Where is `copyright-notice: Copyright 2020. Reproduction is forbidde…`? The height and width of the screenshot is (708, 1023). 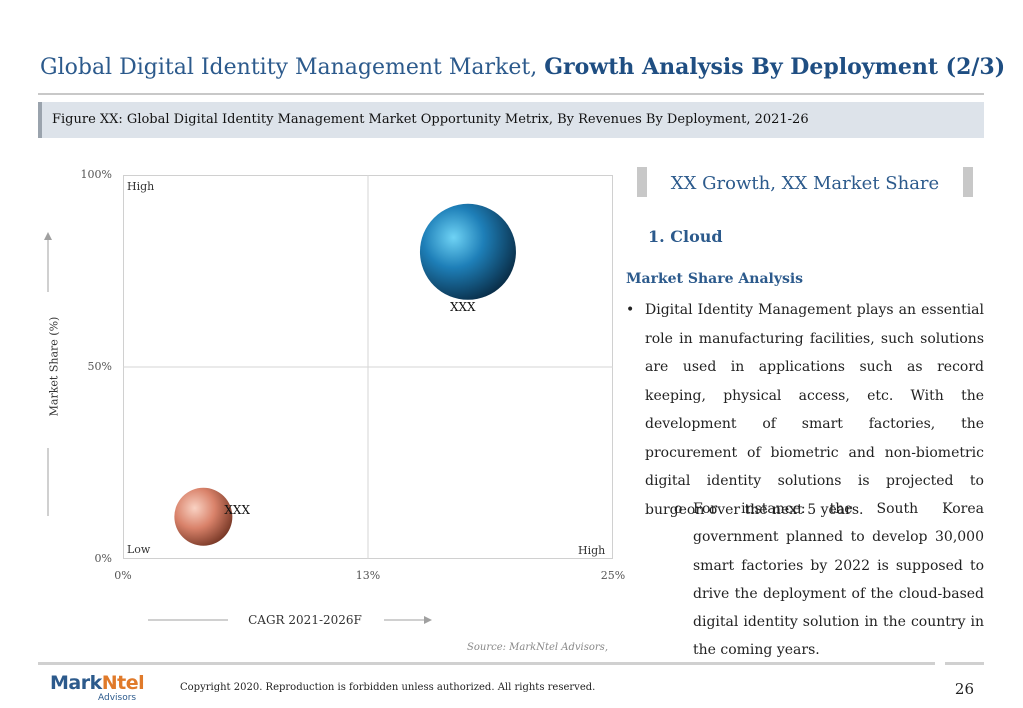 copyright-notice: Copyright 2020. Reproduction is forbidde… is located at coordinates (388, 687).